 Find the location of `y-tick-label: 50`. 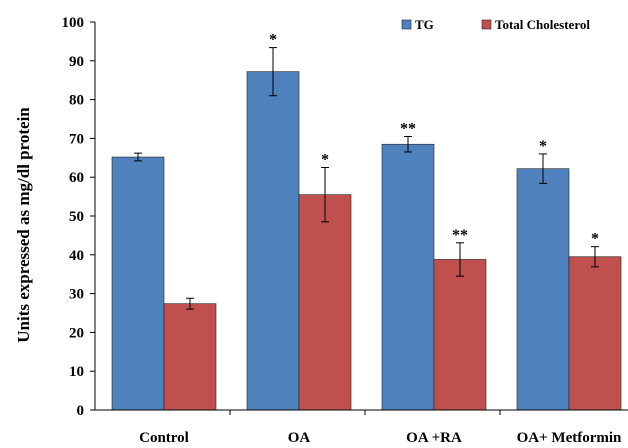

y-tick-label: 50 is located at coordinates (76, 217).